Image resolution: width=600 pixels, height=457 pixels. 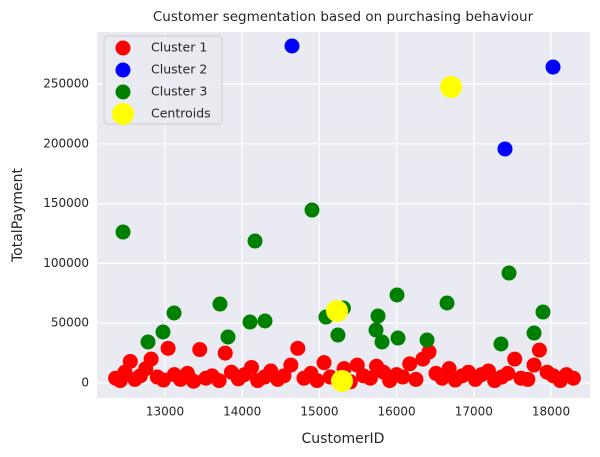 I want to click on y-tick-label: 200000, so click(x=66, y=143).